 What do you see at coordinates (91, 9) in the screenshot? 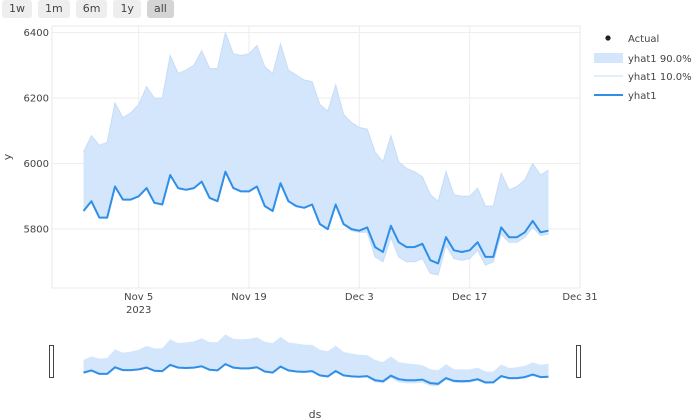
I see `range-button-6m: 6m` at bounding box center [91, 9].